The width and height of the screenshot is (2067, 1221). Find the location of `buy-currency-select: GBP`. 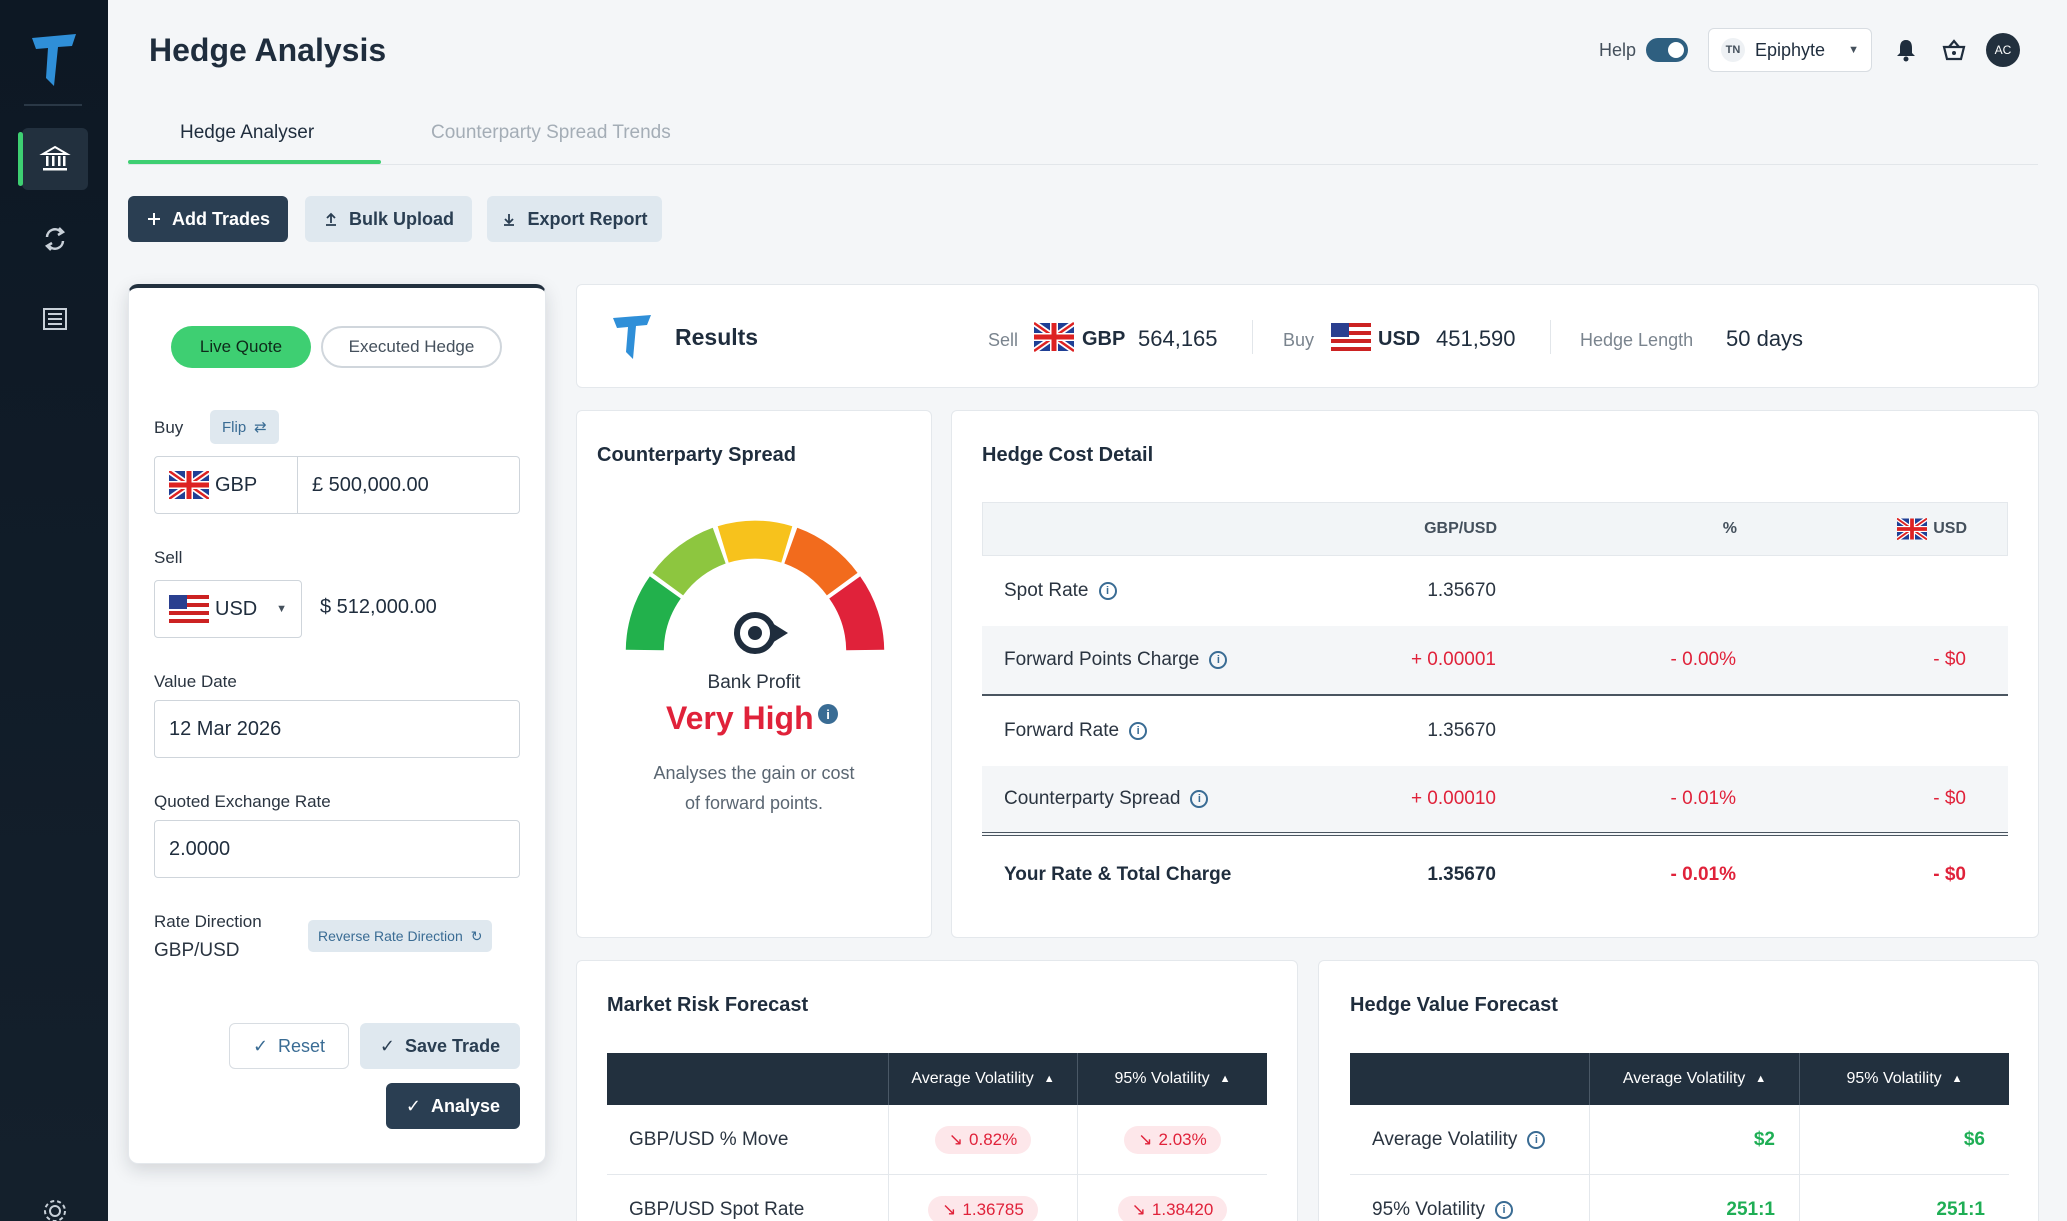

buy-currency-select: GBP is located at coordinates (226, 485).